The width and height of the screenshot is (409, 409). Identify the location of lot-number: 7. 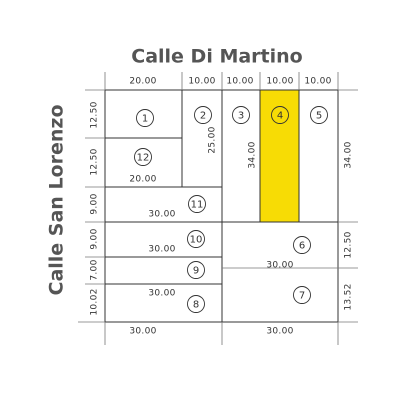
(302, 296).